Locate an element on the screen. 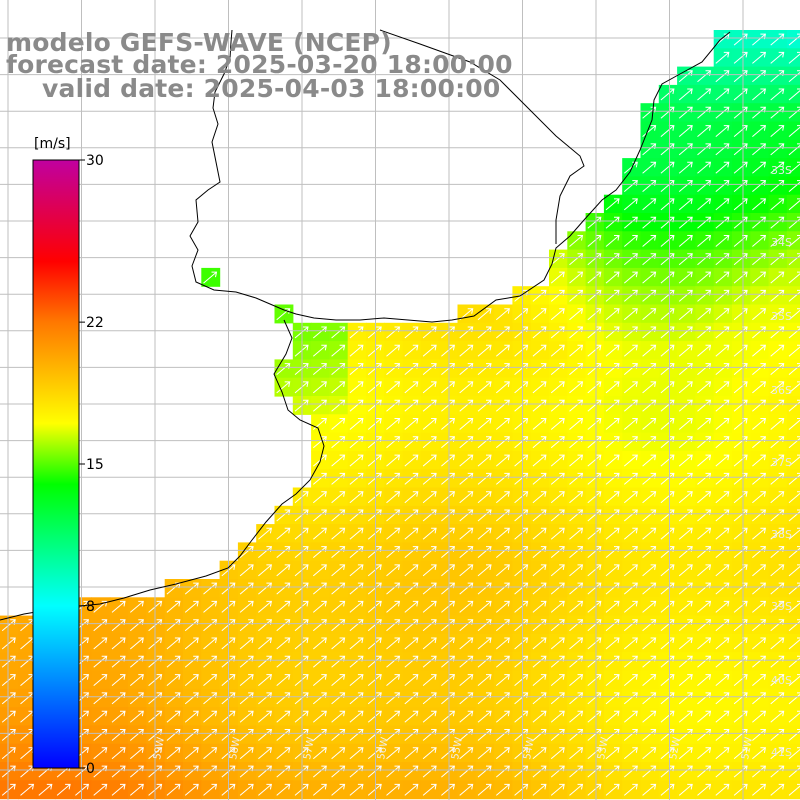 This screenshot has width=800, height=800. model-title: modelo GEFS-WAVE (NCEP) is located at coordinates (199, 42).